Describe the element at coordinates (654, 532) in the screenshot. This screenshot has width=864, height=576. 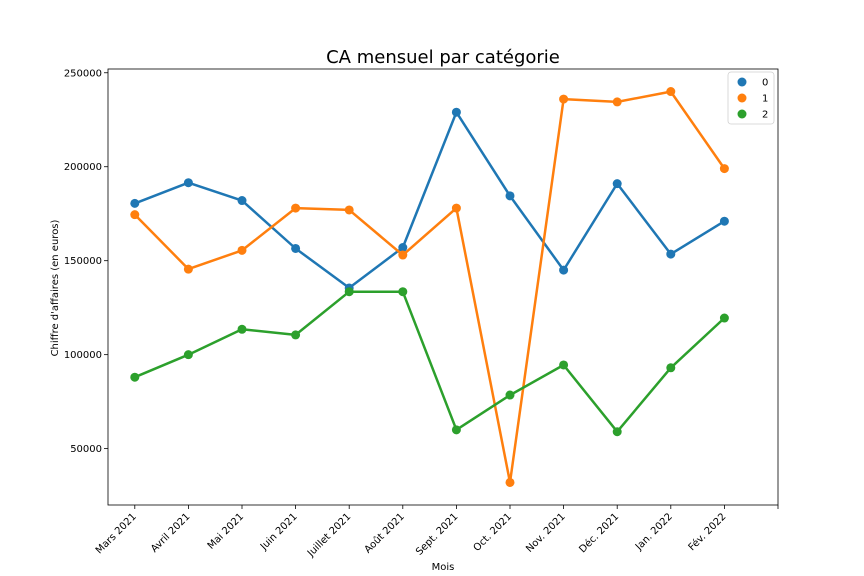
I see `x-tick-label: Jan. 2022` at that location.